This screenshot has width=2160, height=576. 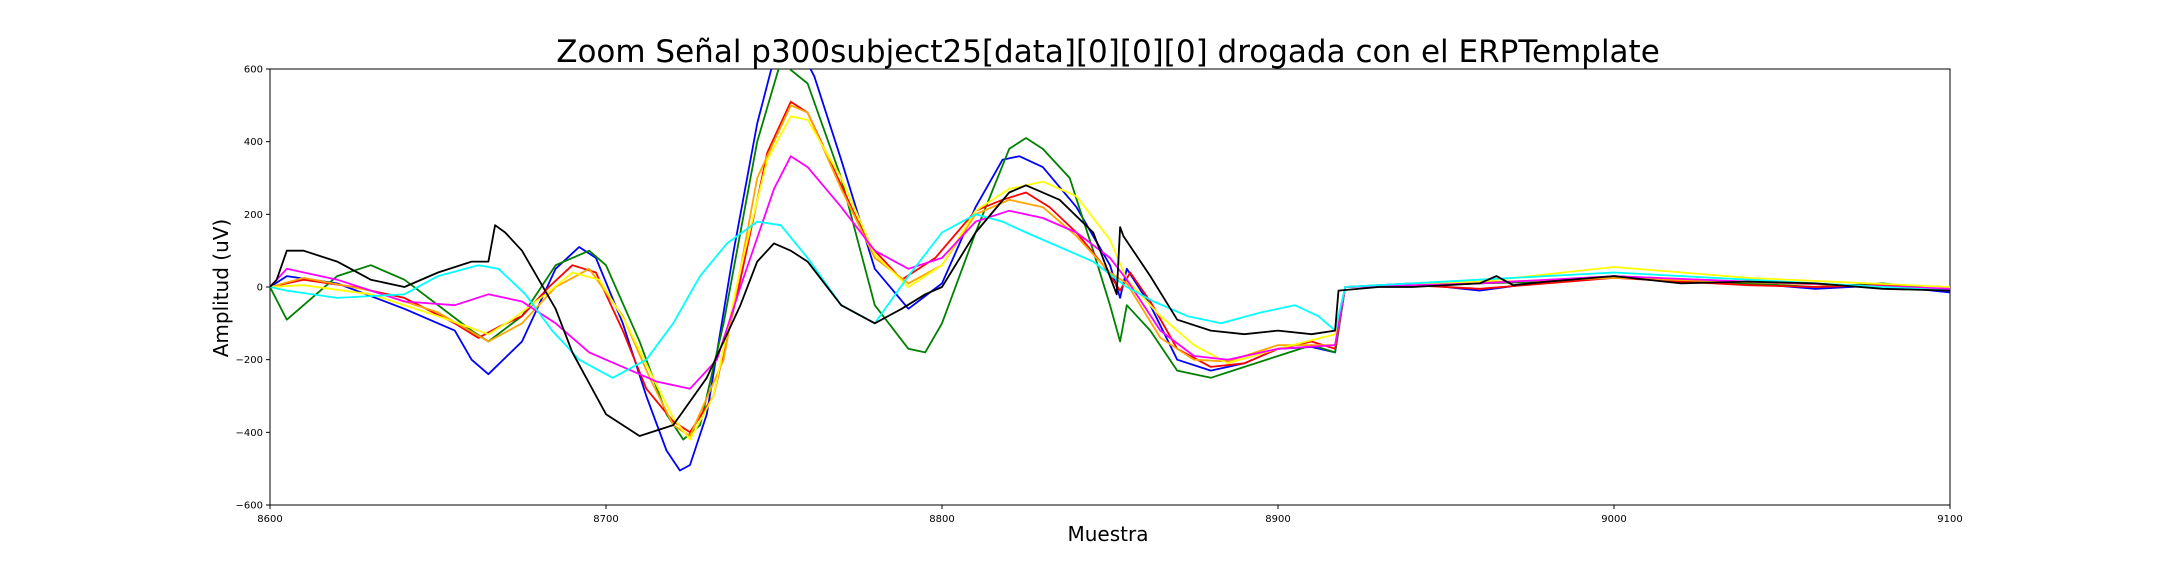 What do you see at coordinates (249, 433) in the screenshot?
I see `y-tick-label: −400` at bounding box center [249, 433].